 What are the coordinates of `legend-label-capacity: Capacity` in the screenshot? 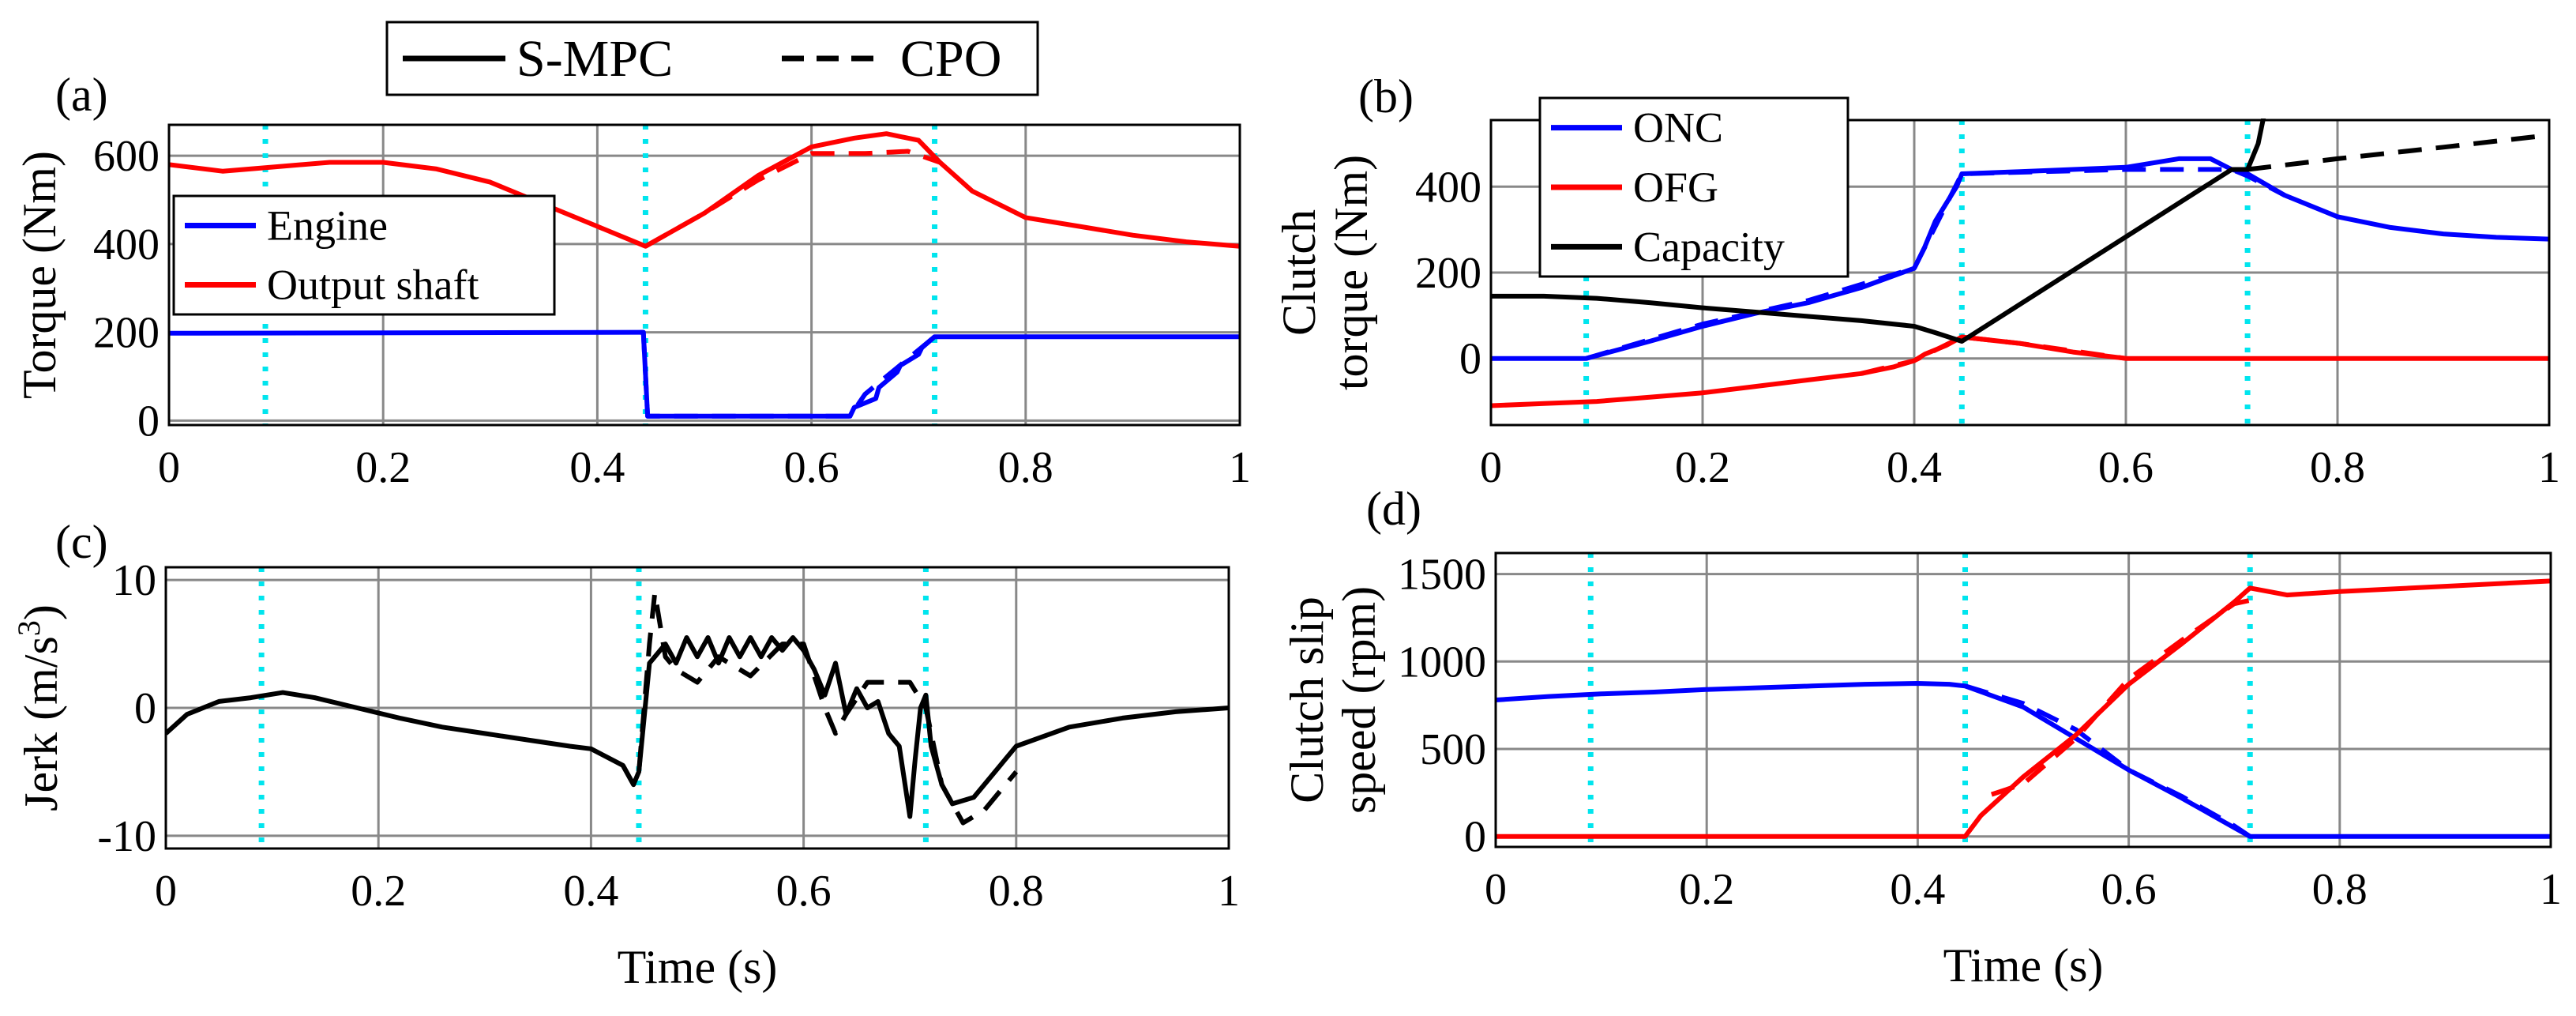 It's located at (1709, 246).